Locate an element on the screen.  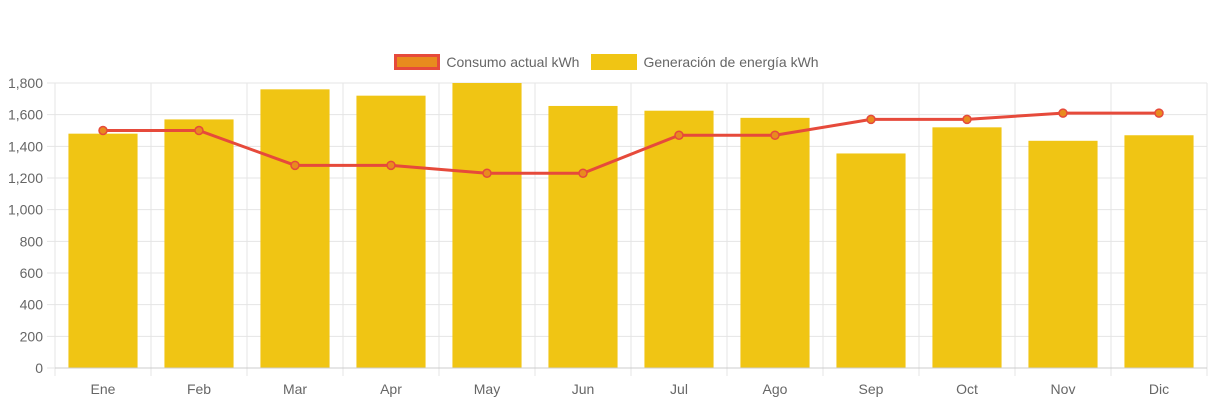
x-tick-label: Nov is located at coordinates (1063, 389).